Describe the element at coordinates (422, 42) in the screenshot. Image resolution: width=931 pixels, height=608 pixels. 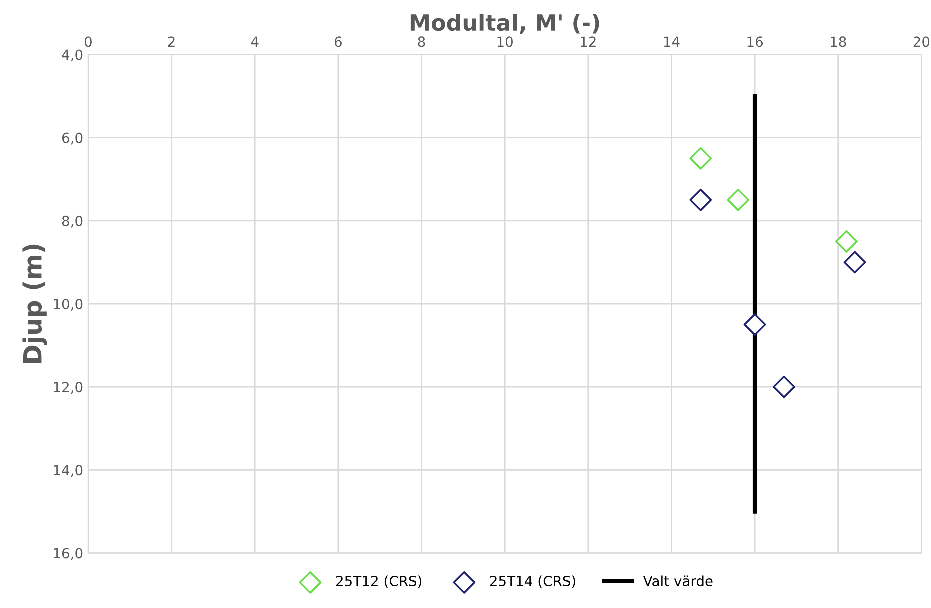
I see `x-tick-label: 8` at that location.